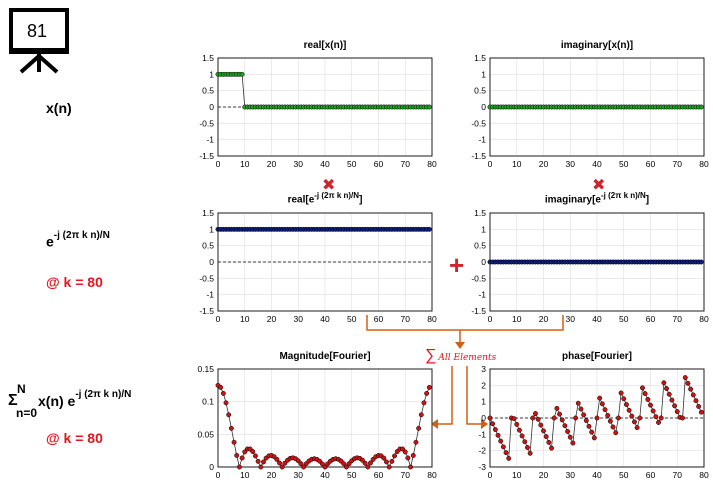  I want to click on signal-label: x(n), so click(59, 108).